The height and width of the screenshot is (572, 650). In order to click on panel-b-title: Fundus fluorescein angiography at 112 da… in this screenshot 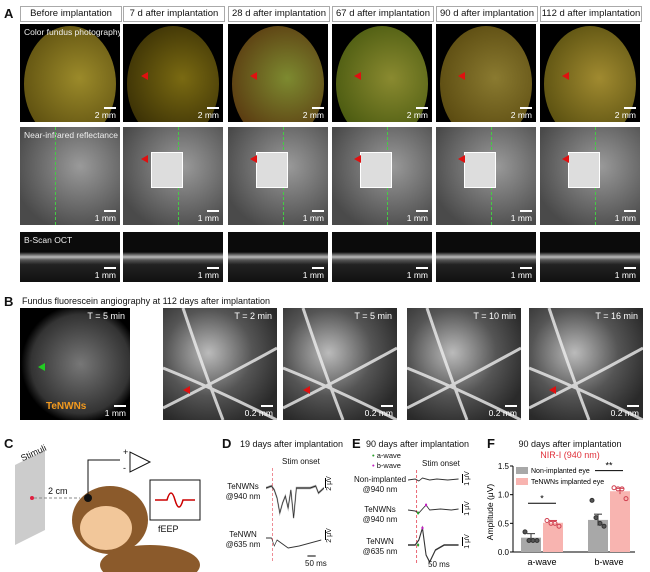, I will do `click(146, 301)`.